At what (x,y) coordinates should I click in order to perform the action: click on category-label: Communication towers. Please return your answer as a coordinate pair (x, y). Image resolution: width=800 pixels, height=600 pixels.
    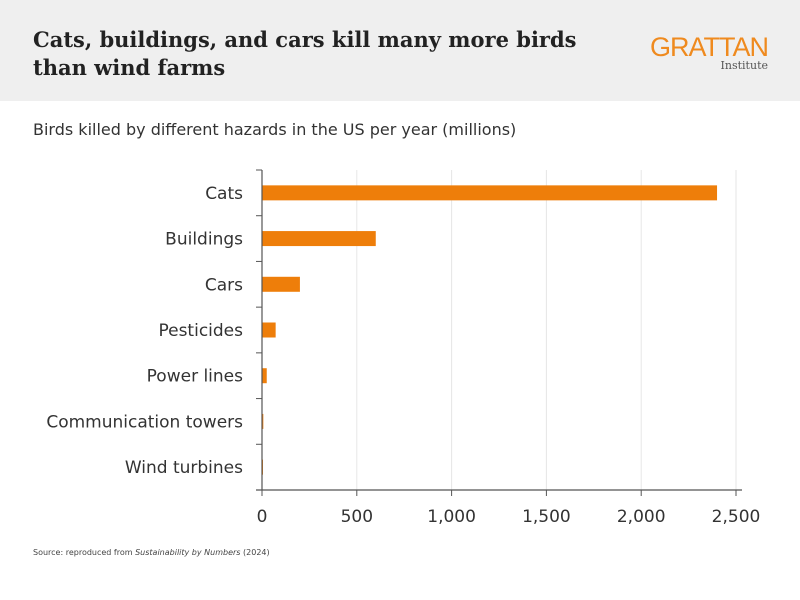
    Looking at the image, I should click on (144, 422).